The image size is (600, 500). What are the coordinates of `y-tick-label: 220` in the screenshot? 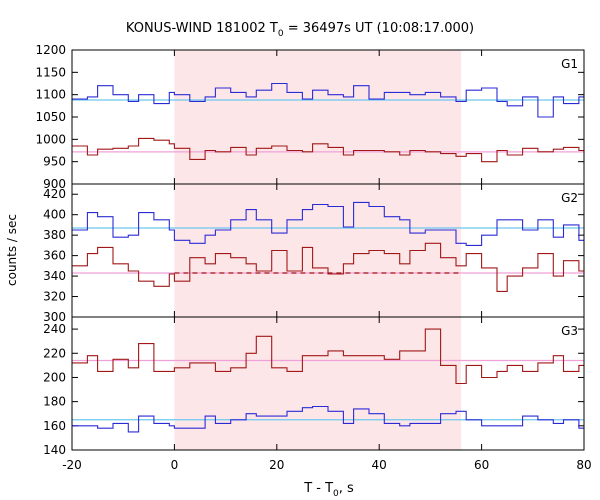 It's located at (54, 353).